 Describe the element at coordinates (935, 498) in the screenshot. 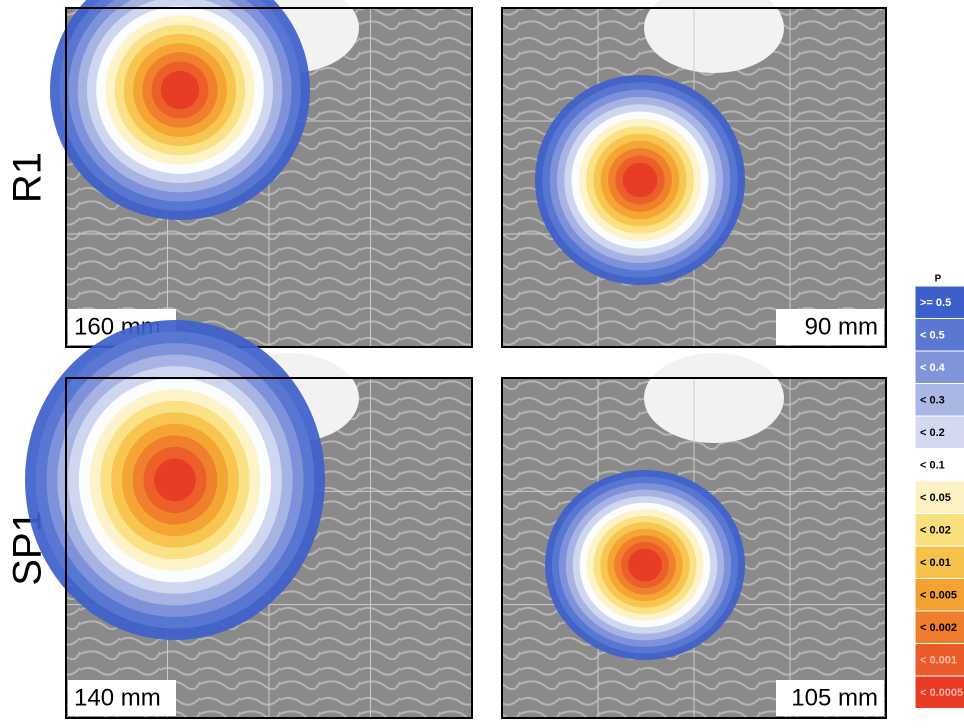

I see `legend-label: < 0.05` at that location.